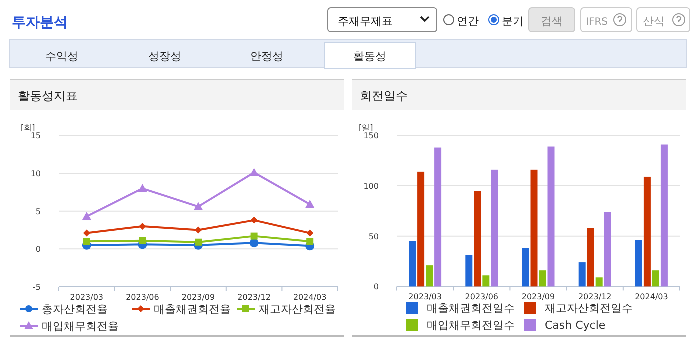  What do you see at coordinates (552, 21) in the screenshot?
I see `text: 검색` at bounding box center [552, 21].